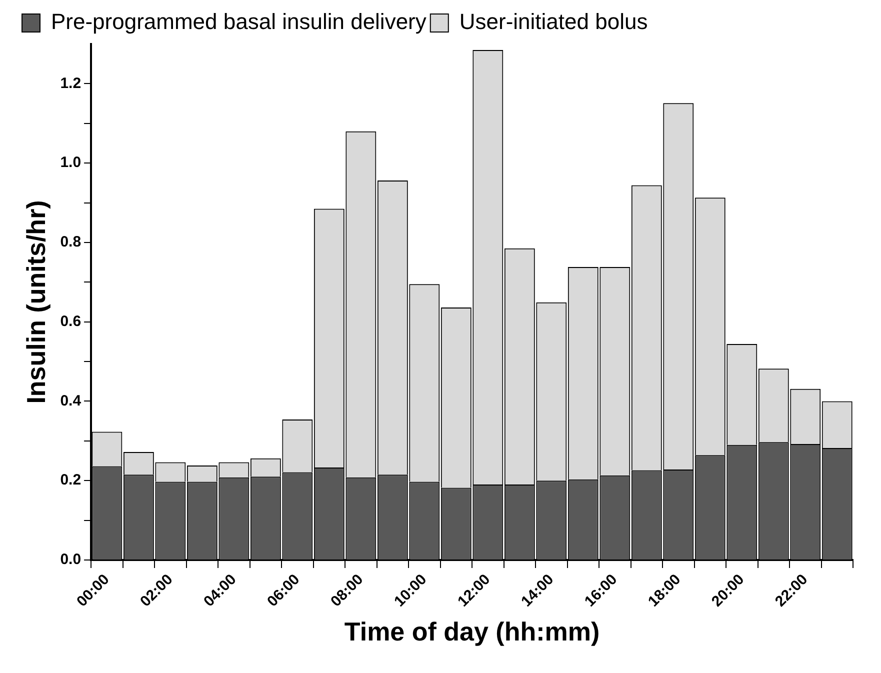  I want to click on y-tick-label: 0.0, so click(71, 559).